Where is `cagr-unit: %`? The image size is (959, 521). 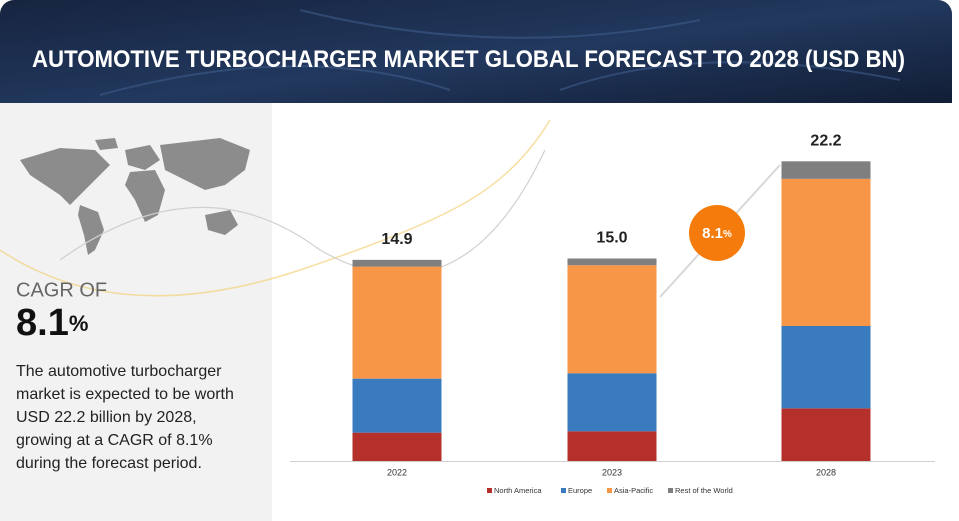
cagr-unit: % is located at coordinates (79, 323).